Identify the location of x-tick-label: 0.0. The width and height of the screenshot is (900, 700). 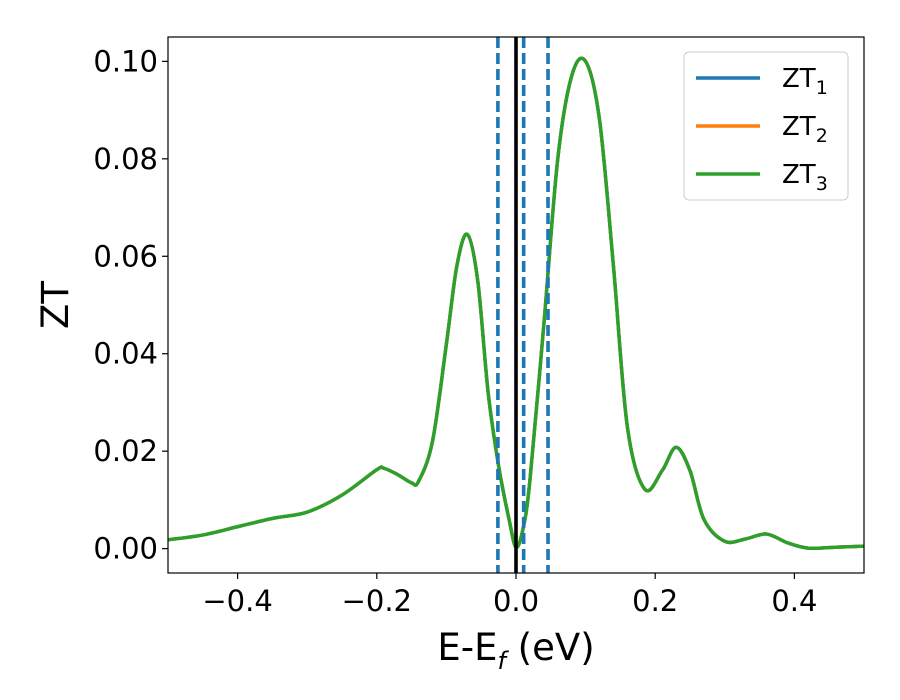
(516, 601).